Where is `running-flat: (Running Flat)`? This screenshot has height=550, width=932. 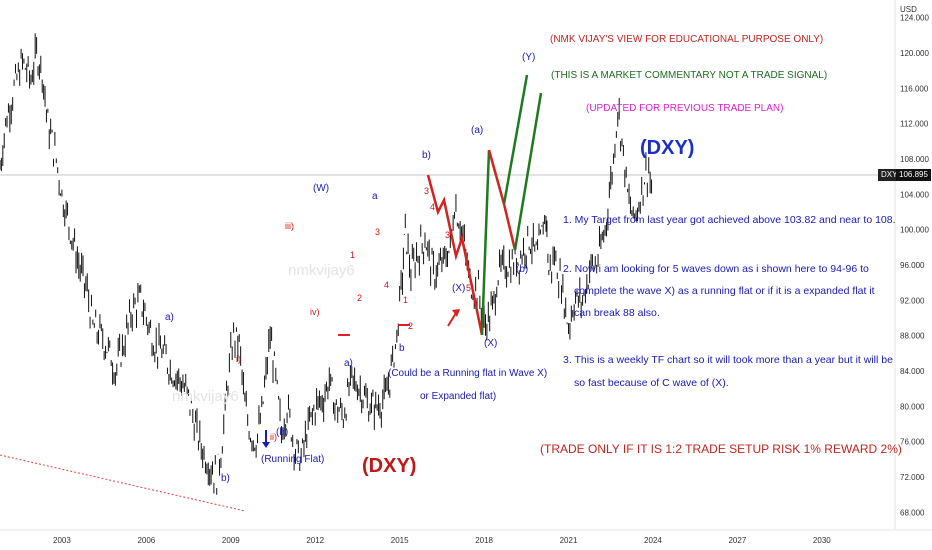 running-flat: (Running Flat) is located at coordinates (293, 459).